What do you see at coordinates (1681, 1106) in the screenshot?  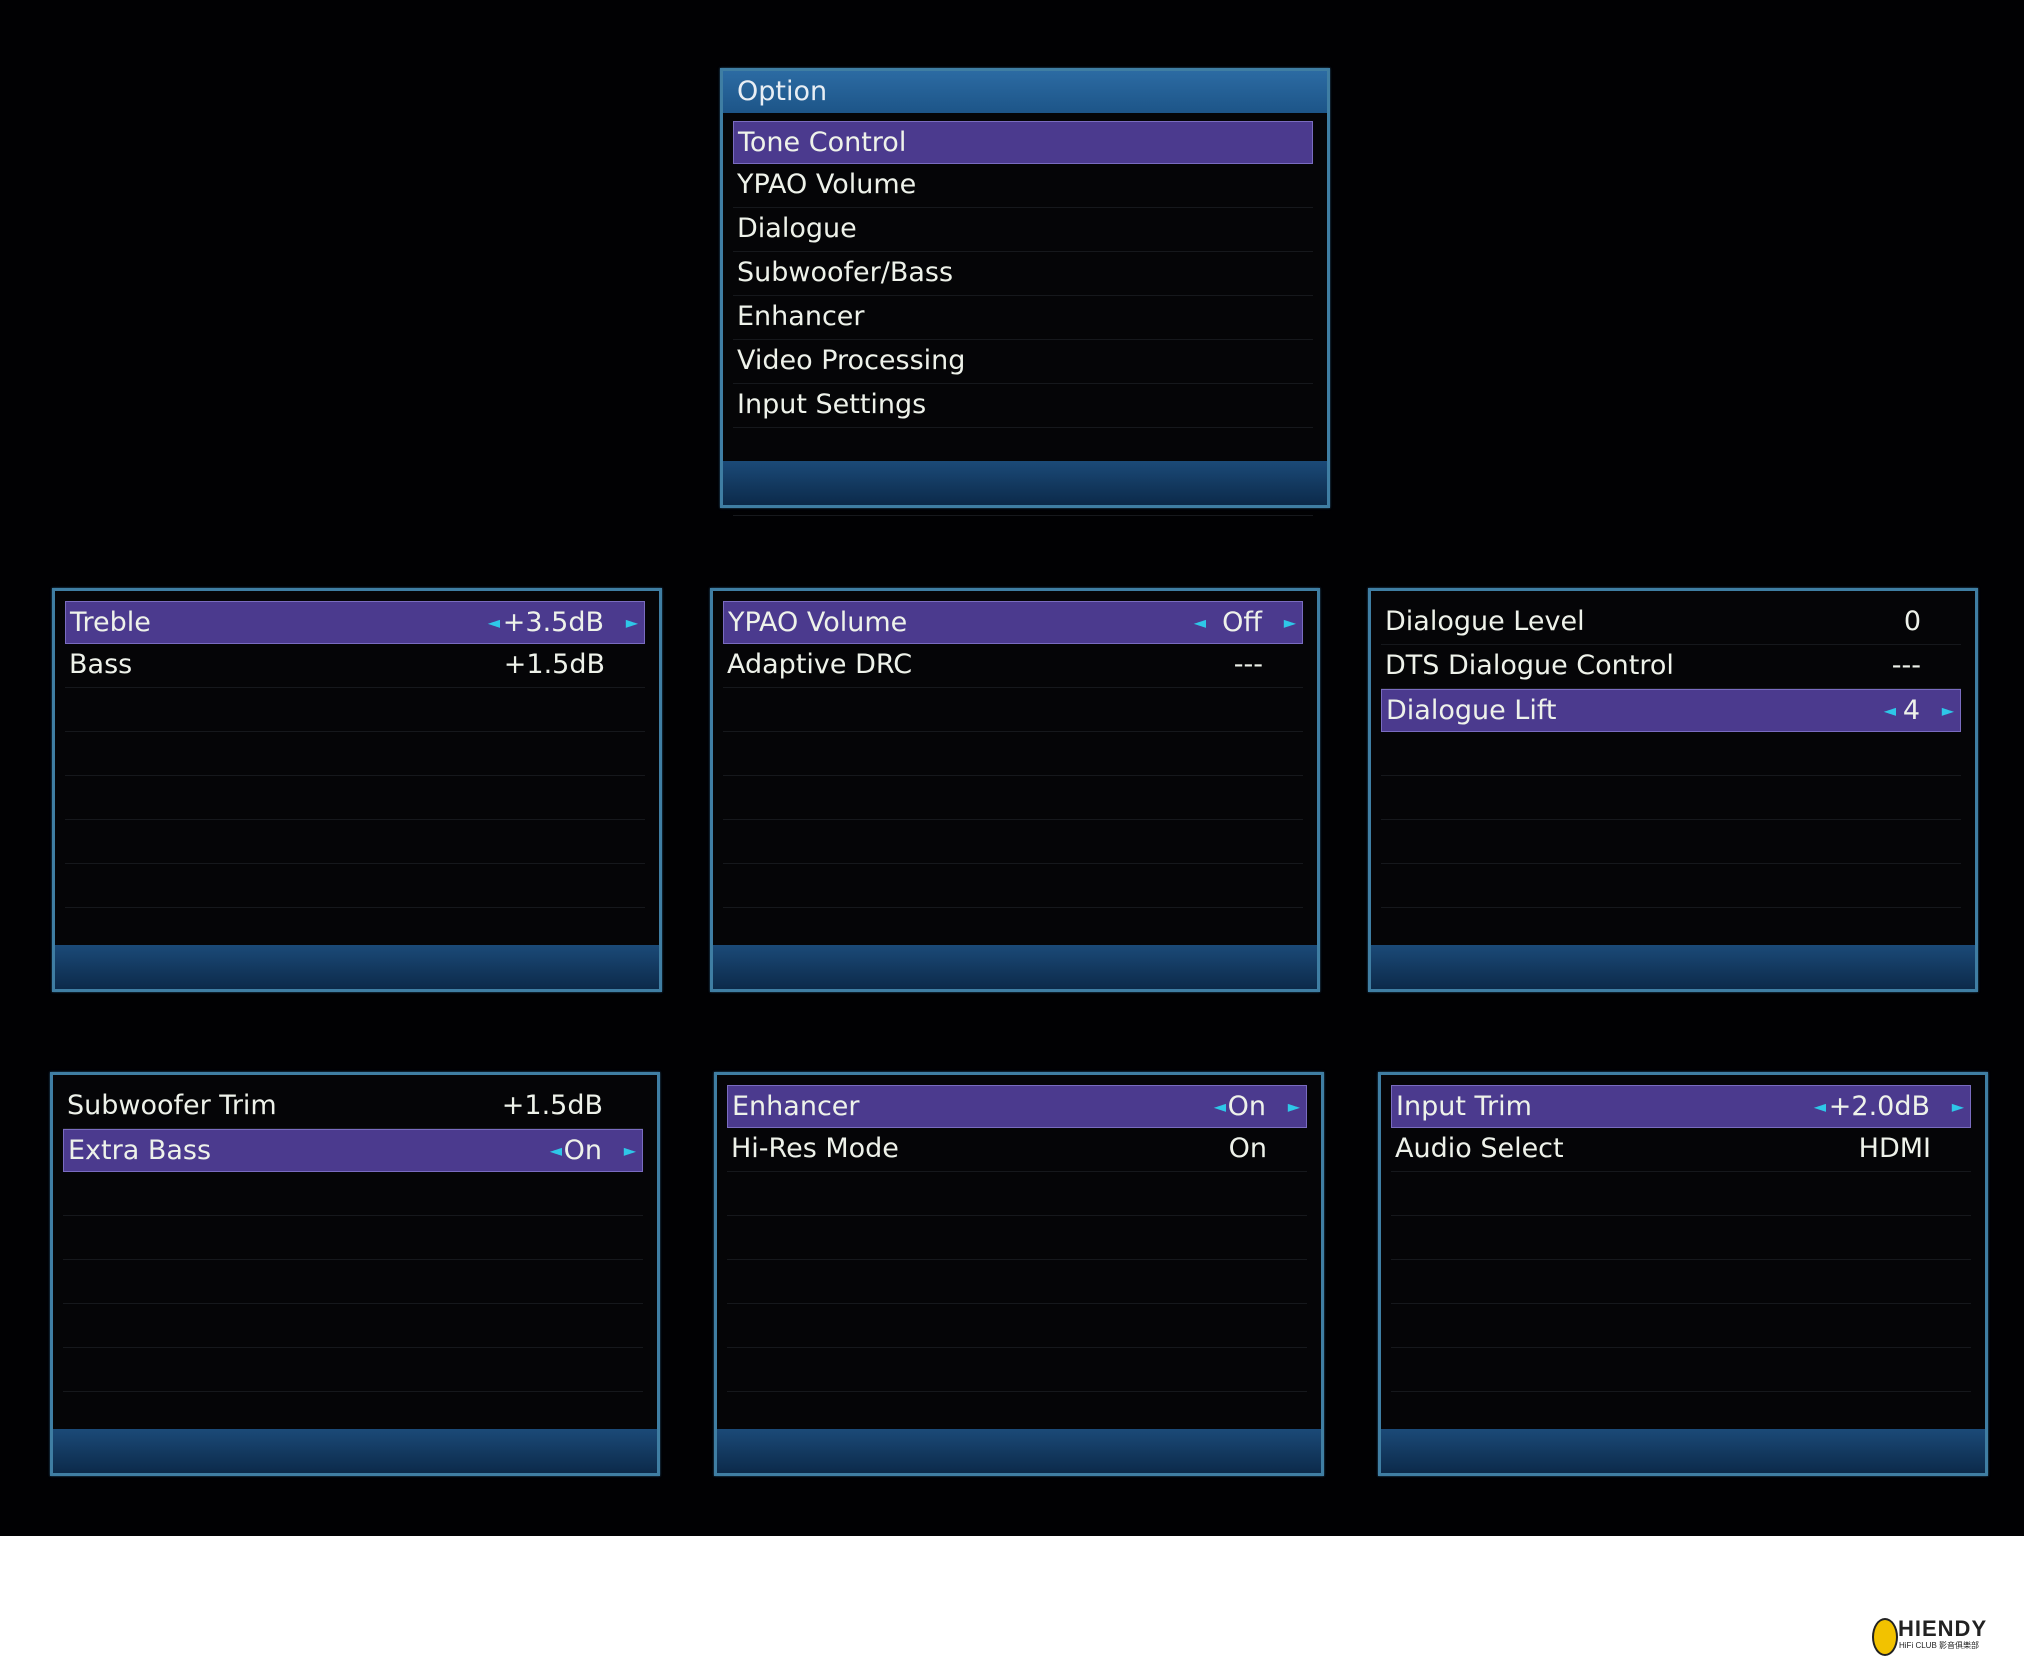 I see `setting-row: Input Trim +2.0dB ◄ ►` at bounding box center [1681, 1106].